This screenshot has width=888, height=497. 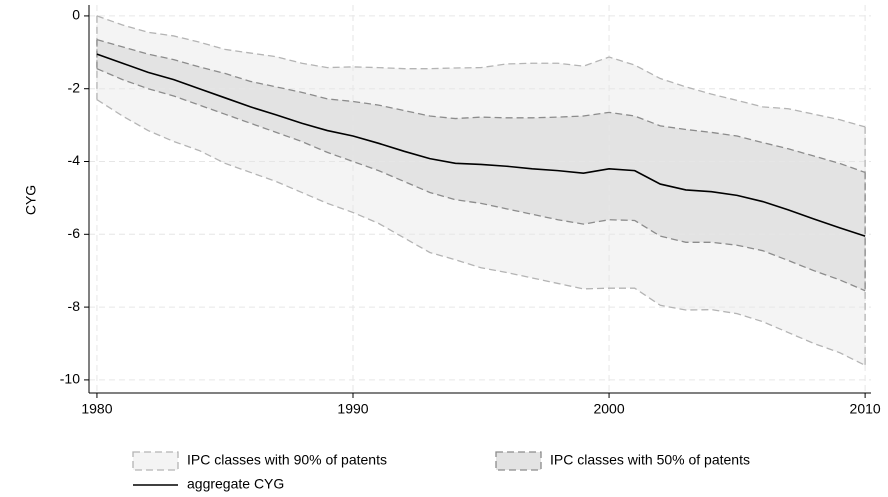 I want to click on y-tick-label: -10, so click(x=70, y=379).